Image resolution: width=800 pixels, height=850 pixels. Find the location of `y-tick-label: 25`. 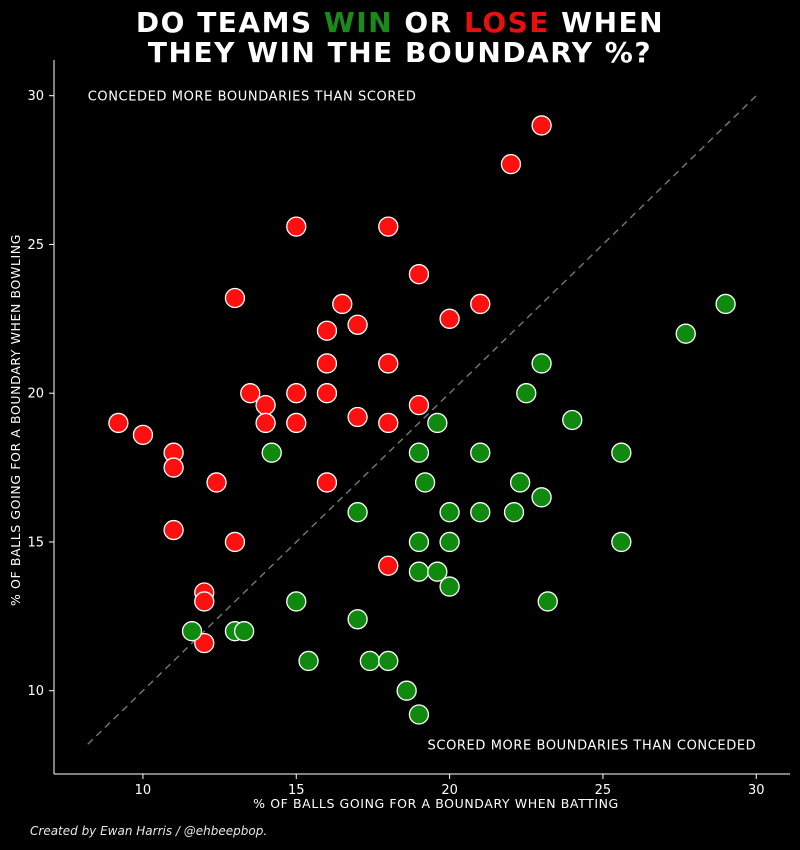

y-tick-label: 25 is located at coordinates (35, 245).